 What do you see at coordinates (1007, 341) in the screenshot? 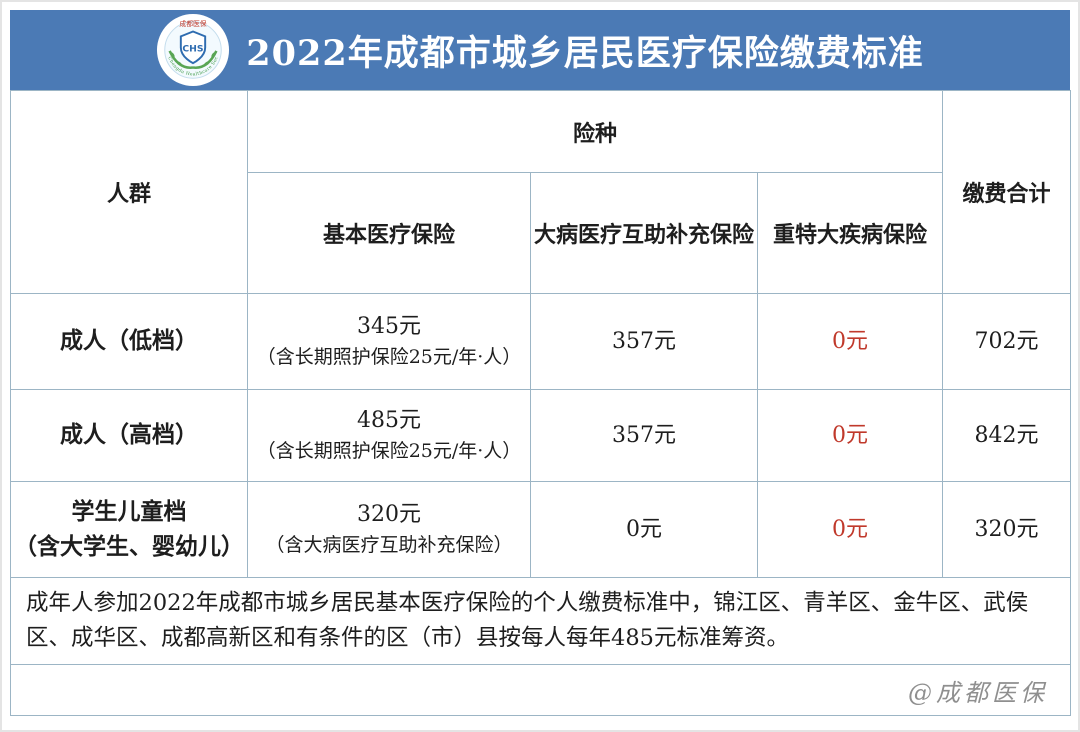
I see `cell-total: 702元` at bounding box center [1007, 341].